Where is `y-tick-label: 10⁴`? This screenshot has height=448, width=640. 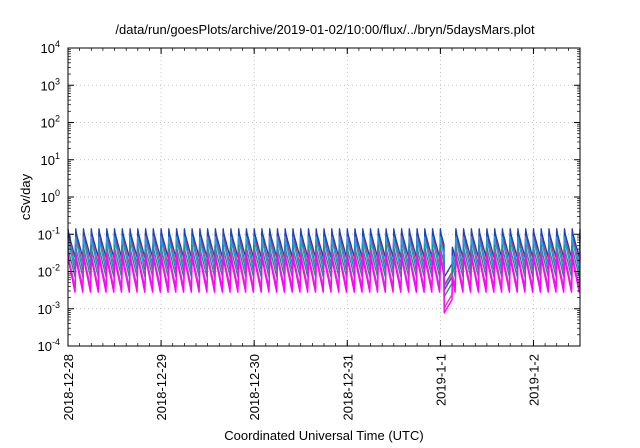 y-tick-label: 10⁴ is located at coordinates (50, 47).